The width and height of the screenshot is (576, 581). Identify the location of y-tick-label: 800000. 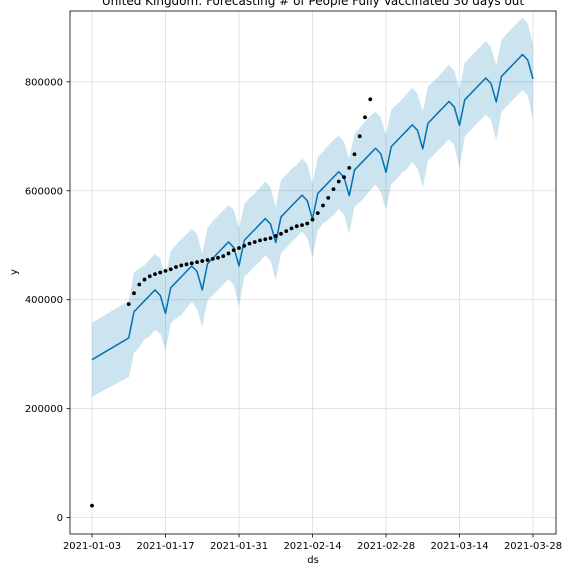
(44, 82).